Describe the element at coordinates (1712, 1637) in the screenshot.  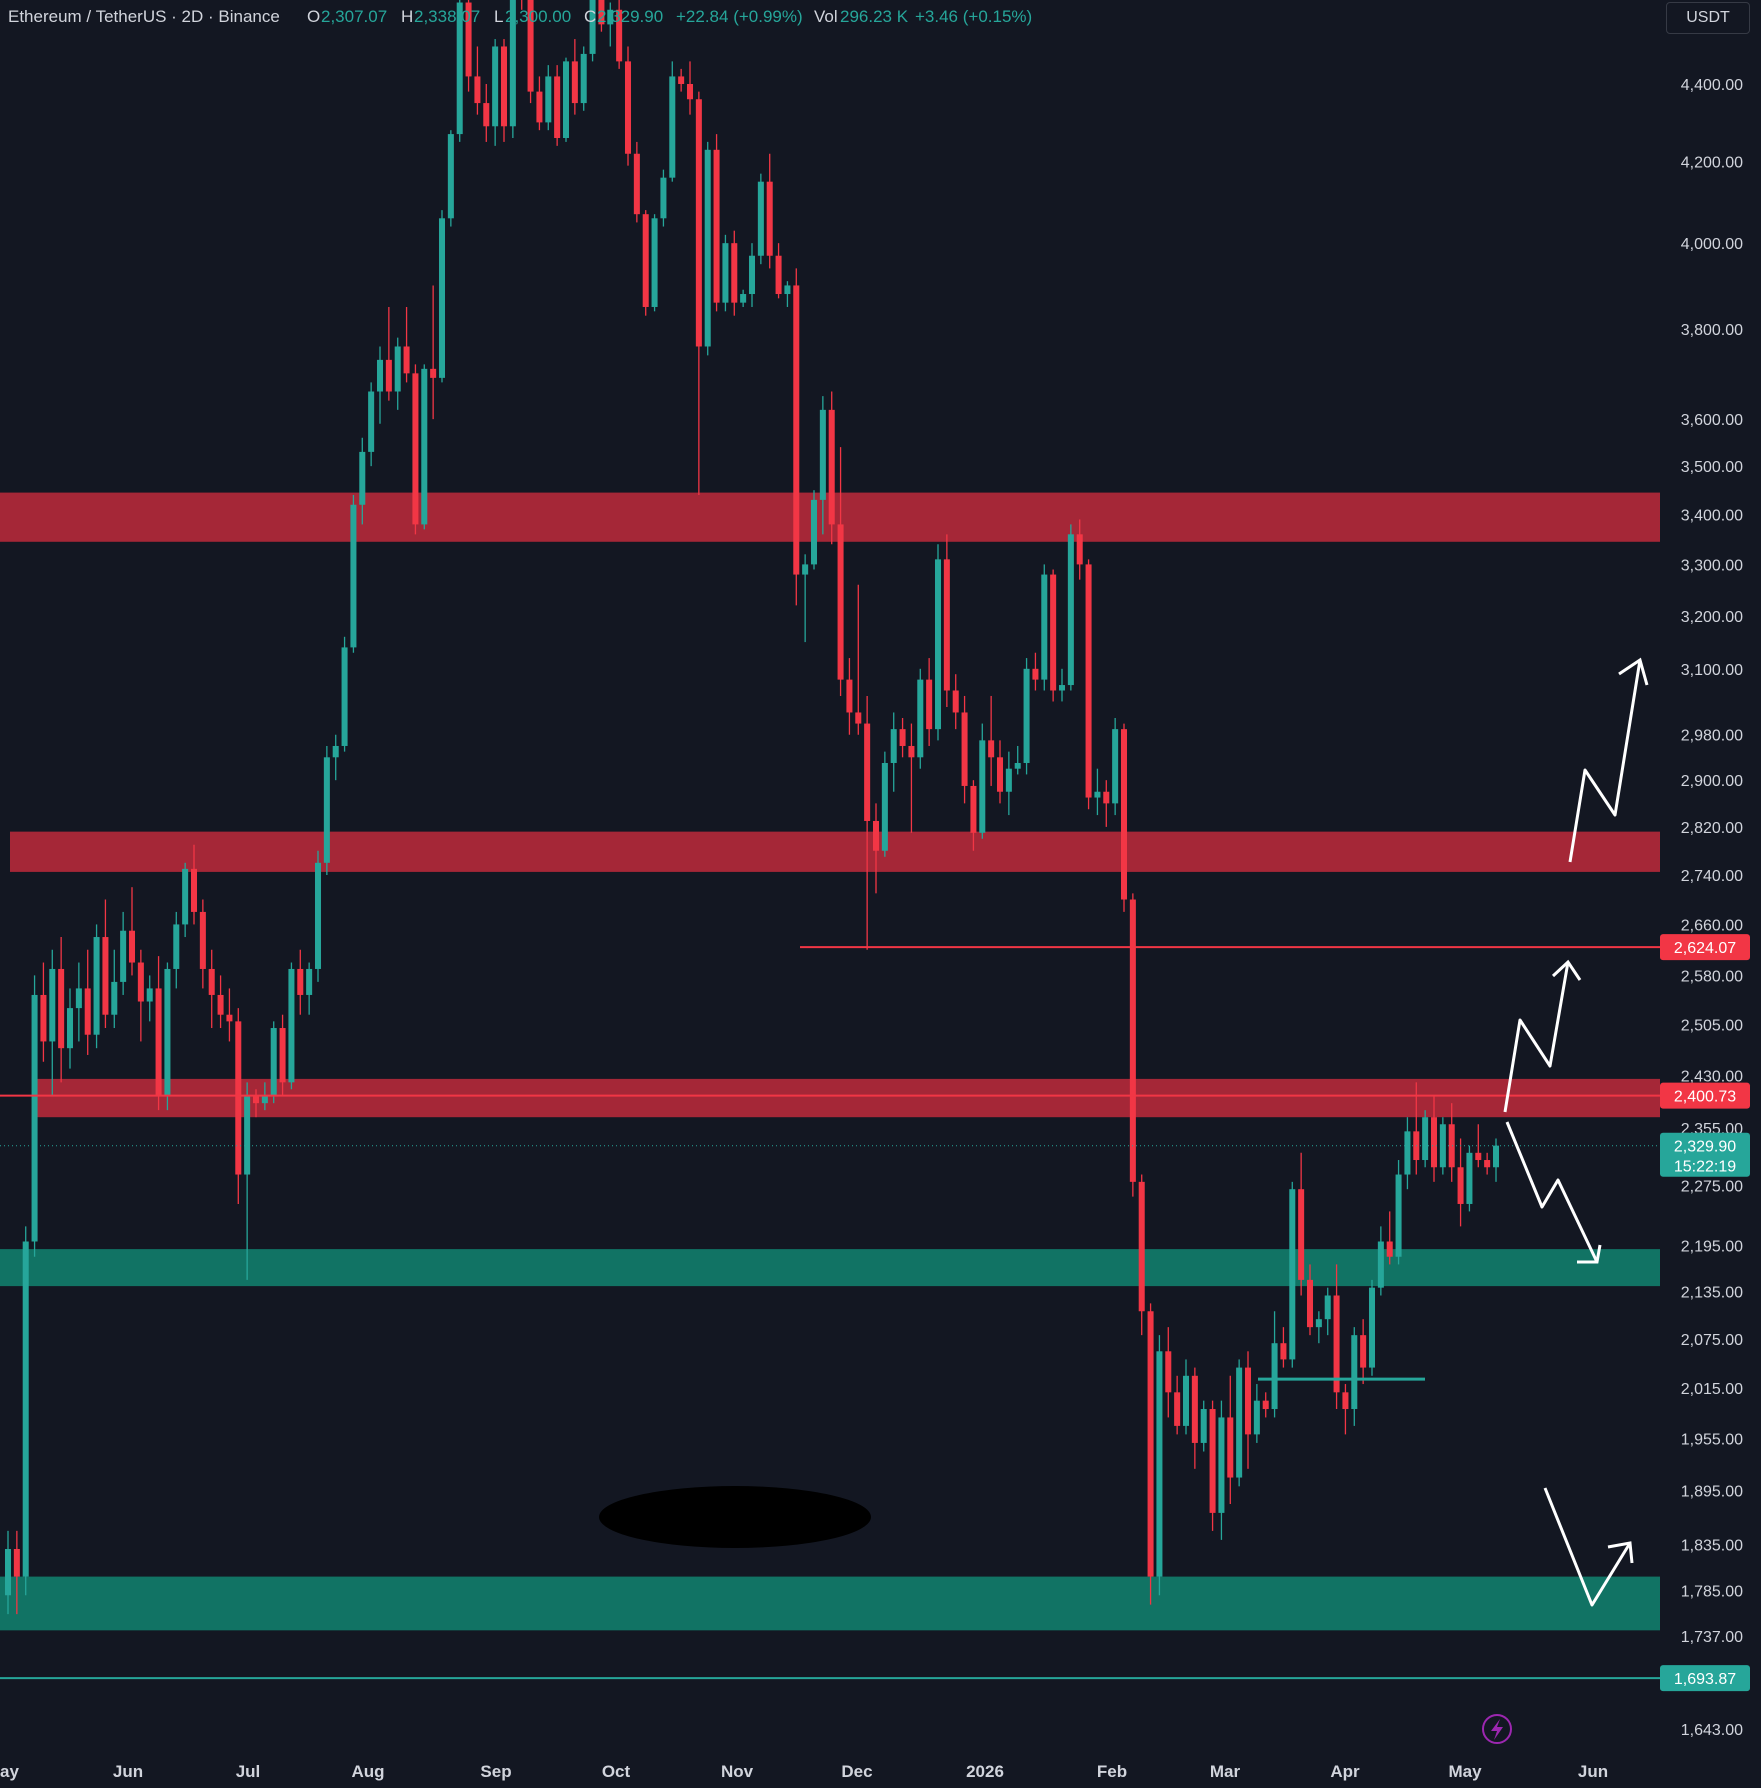
I see `price-tick-label: 1,737.00` at that location.